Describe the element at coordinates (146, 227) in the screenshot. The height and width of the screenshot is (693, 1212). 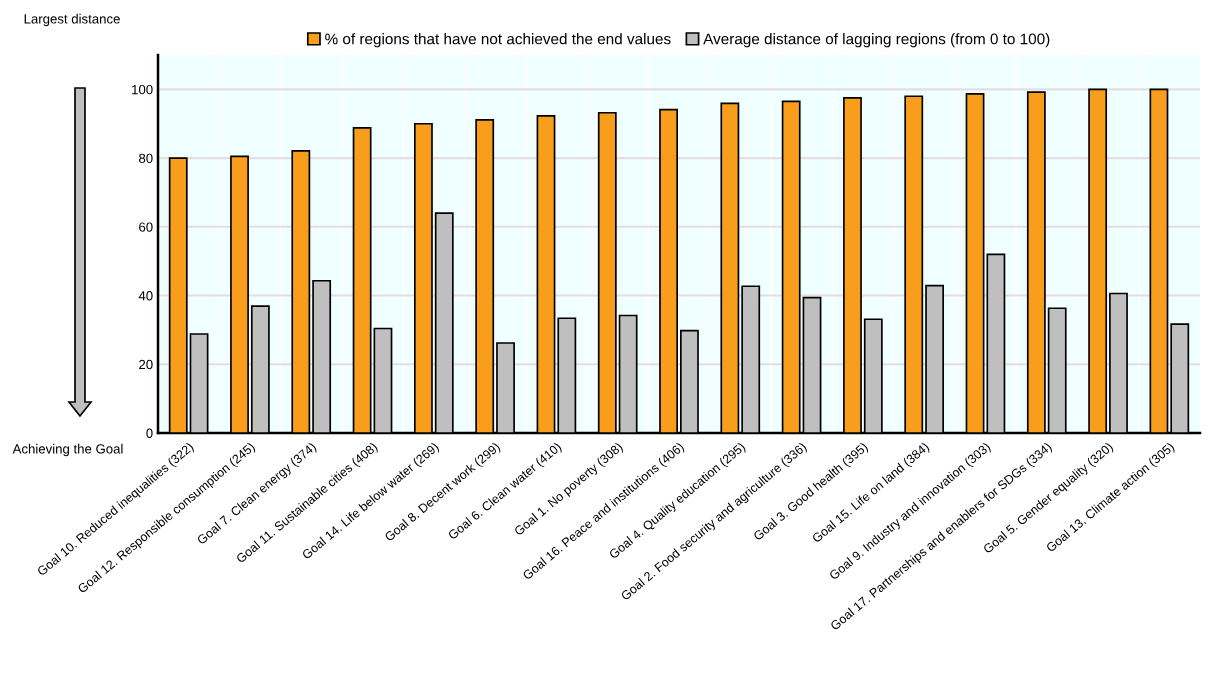
I see `y-tick-label: 60` at that location.